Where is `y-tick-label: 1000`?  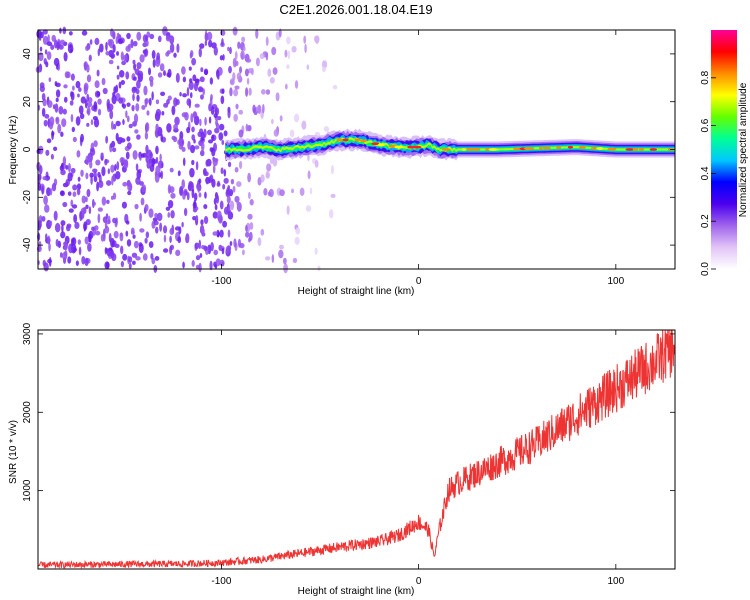 y-tick-label: 1000 is located at coordinates (27, 490).